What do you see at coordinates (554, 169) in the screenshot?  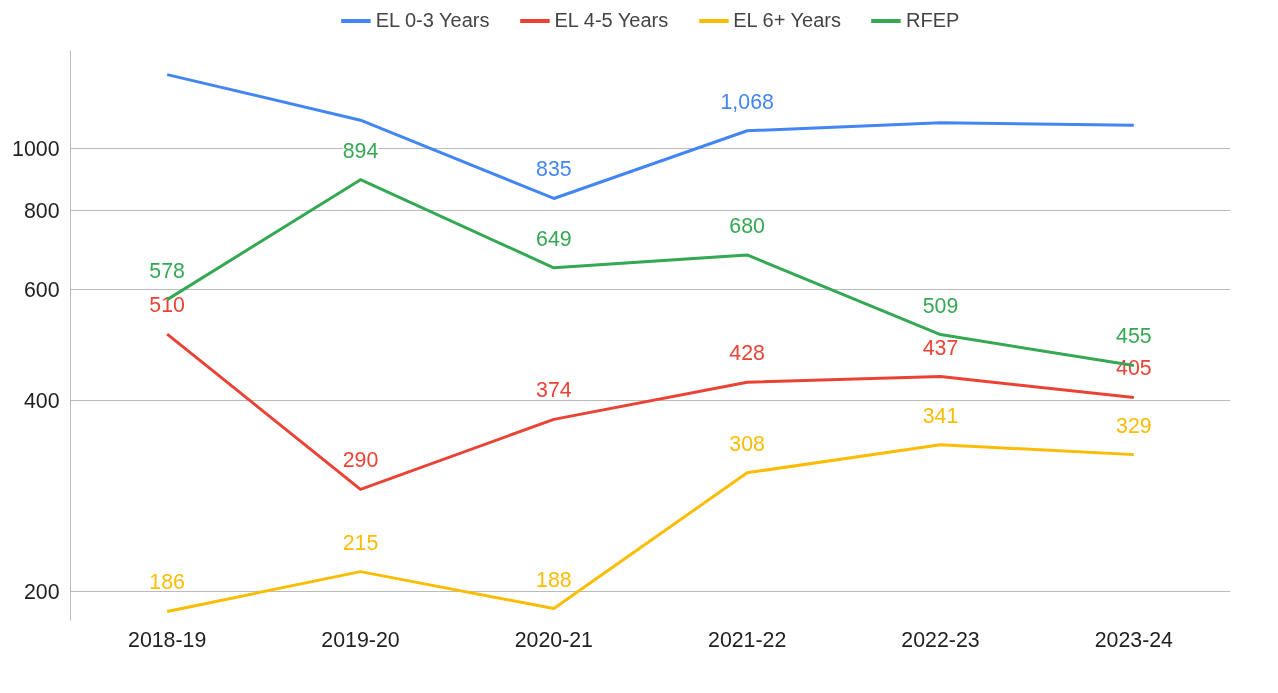 I see `data-label: 835` at bounding box center [554, 169].